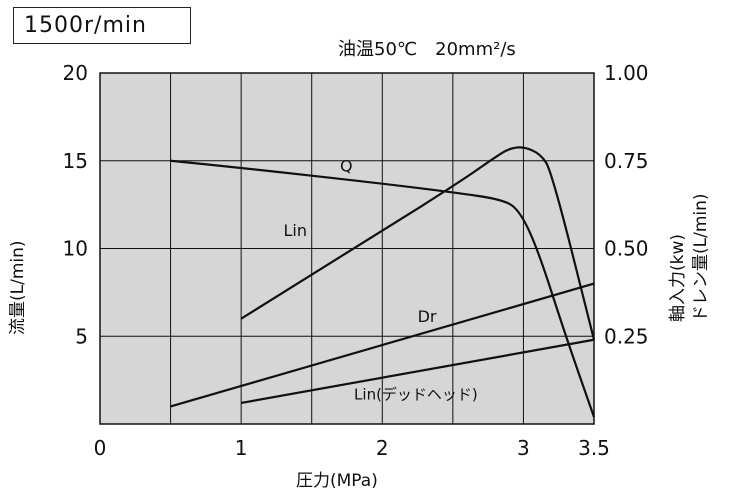 Image resolution: width=743 pixels, height=500 pixels. I want to click on speed-label: 1500r/min, so click(85, 25).